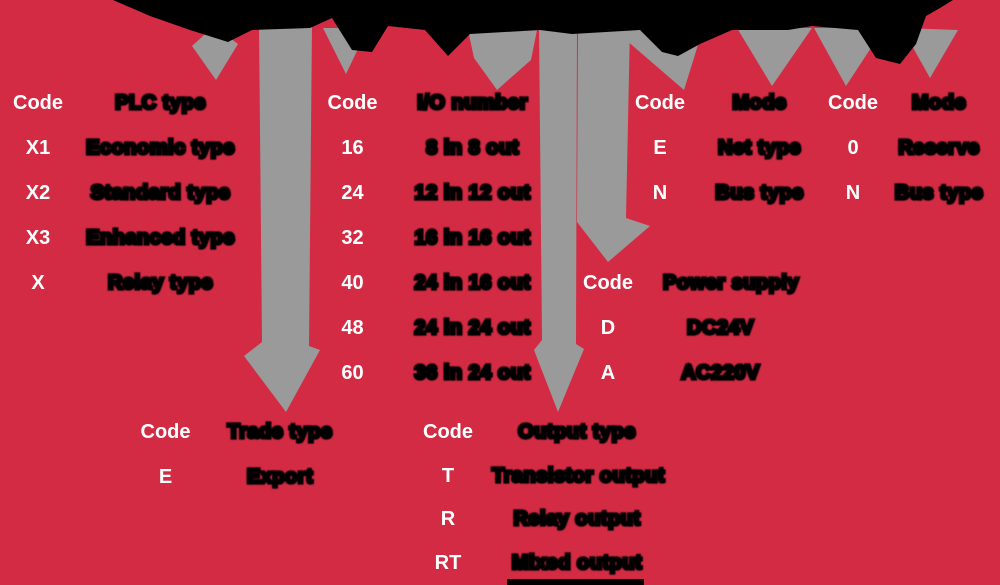  I want to click on table-header-row: Code Power supply, so click(689, 283).